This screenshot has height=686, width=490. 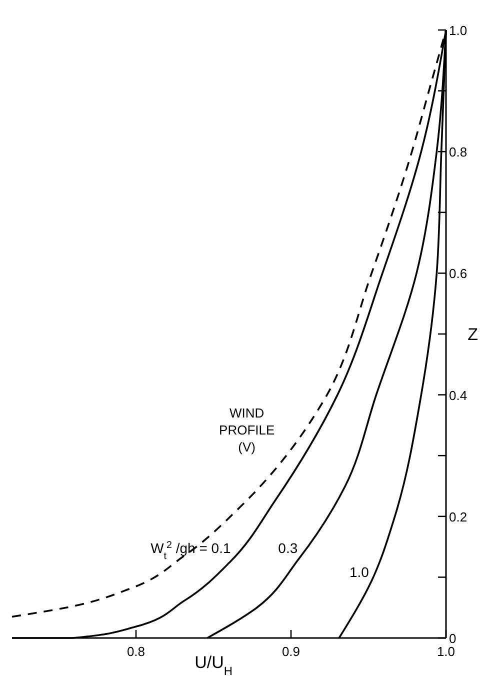 What do you see at coordinates (136, 651) in the screenshot?
I see `x-tick-label: 0.8` at bounding box center [136, 651].